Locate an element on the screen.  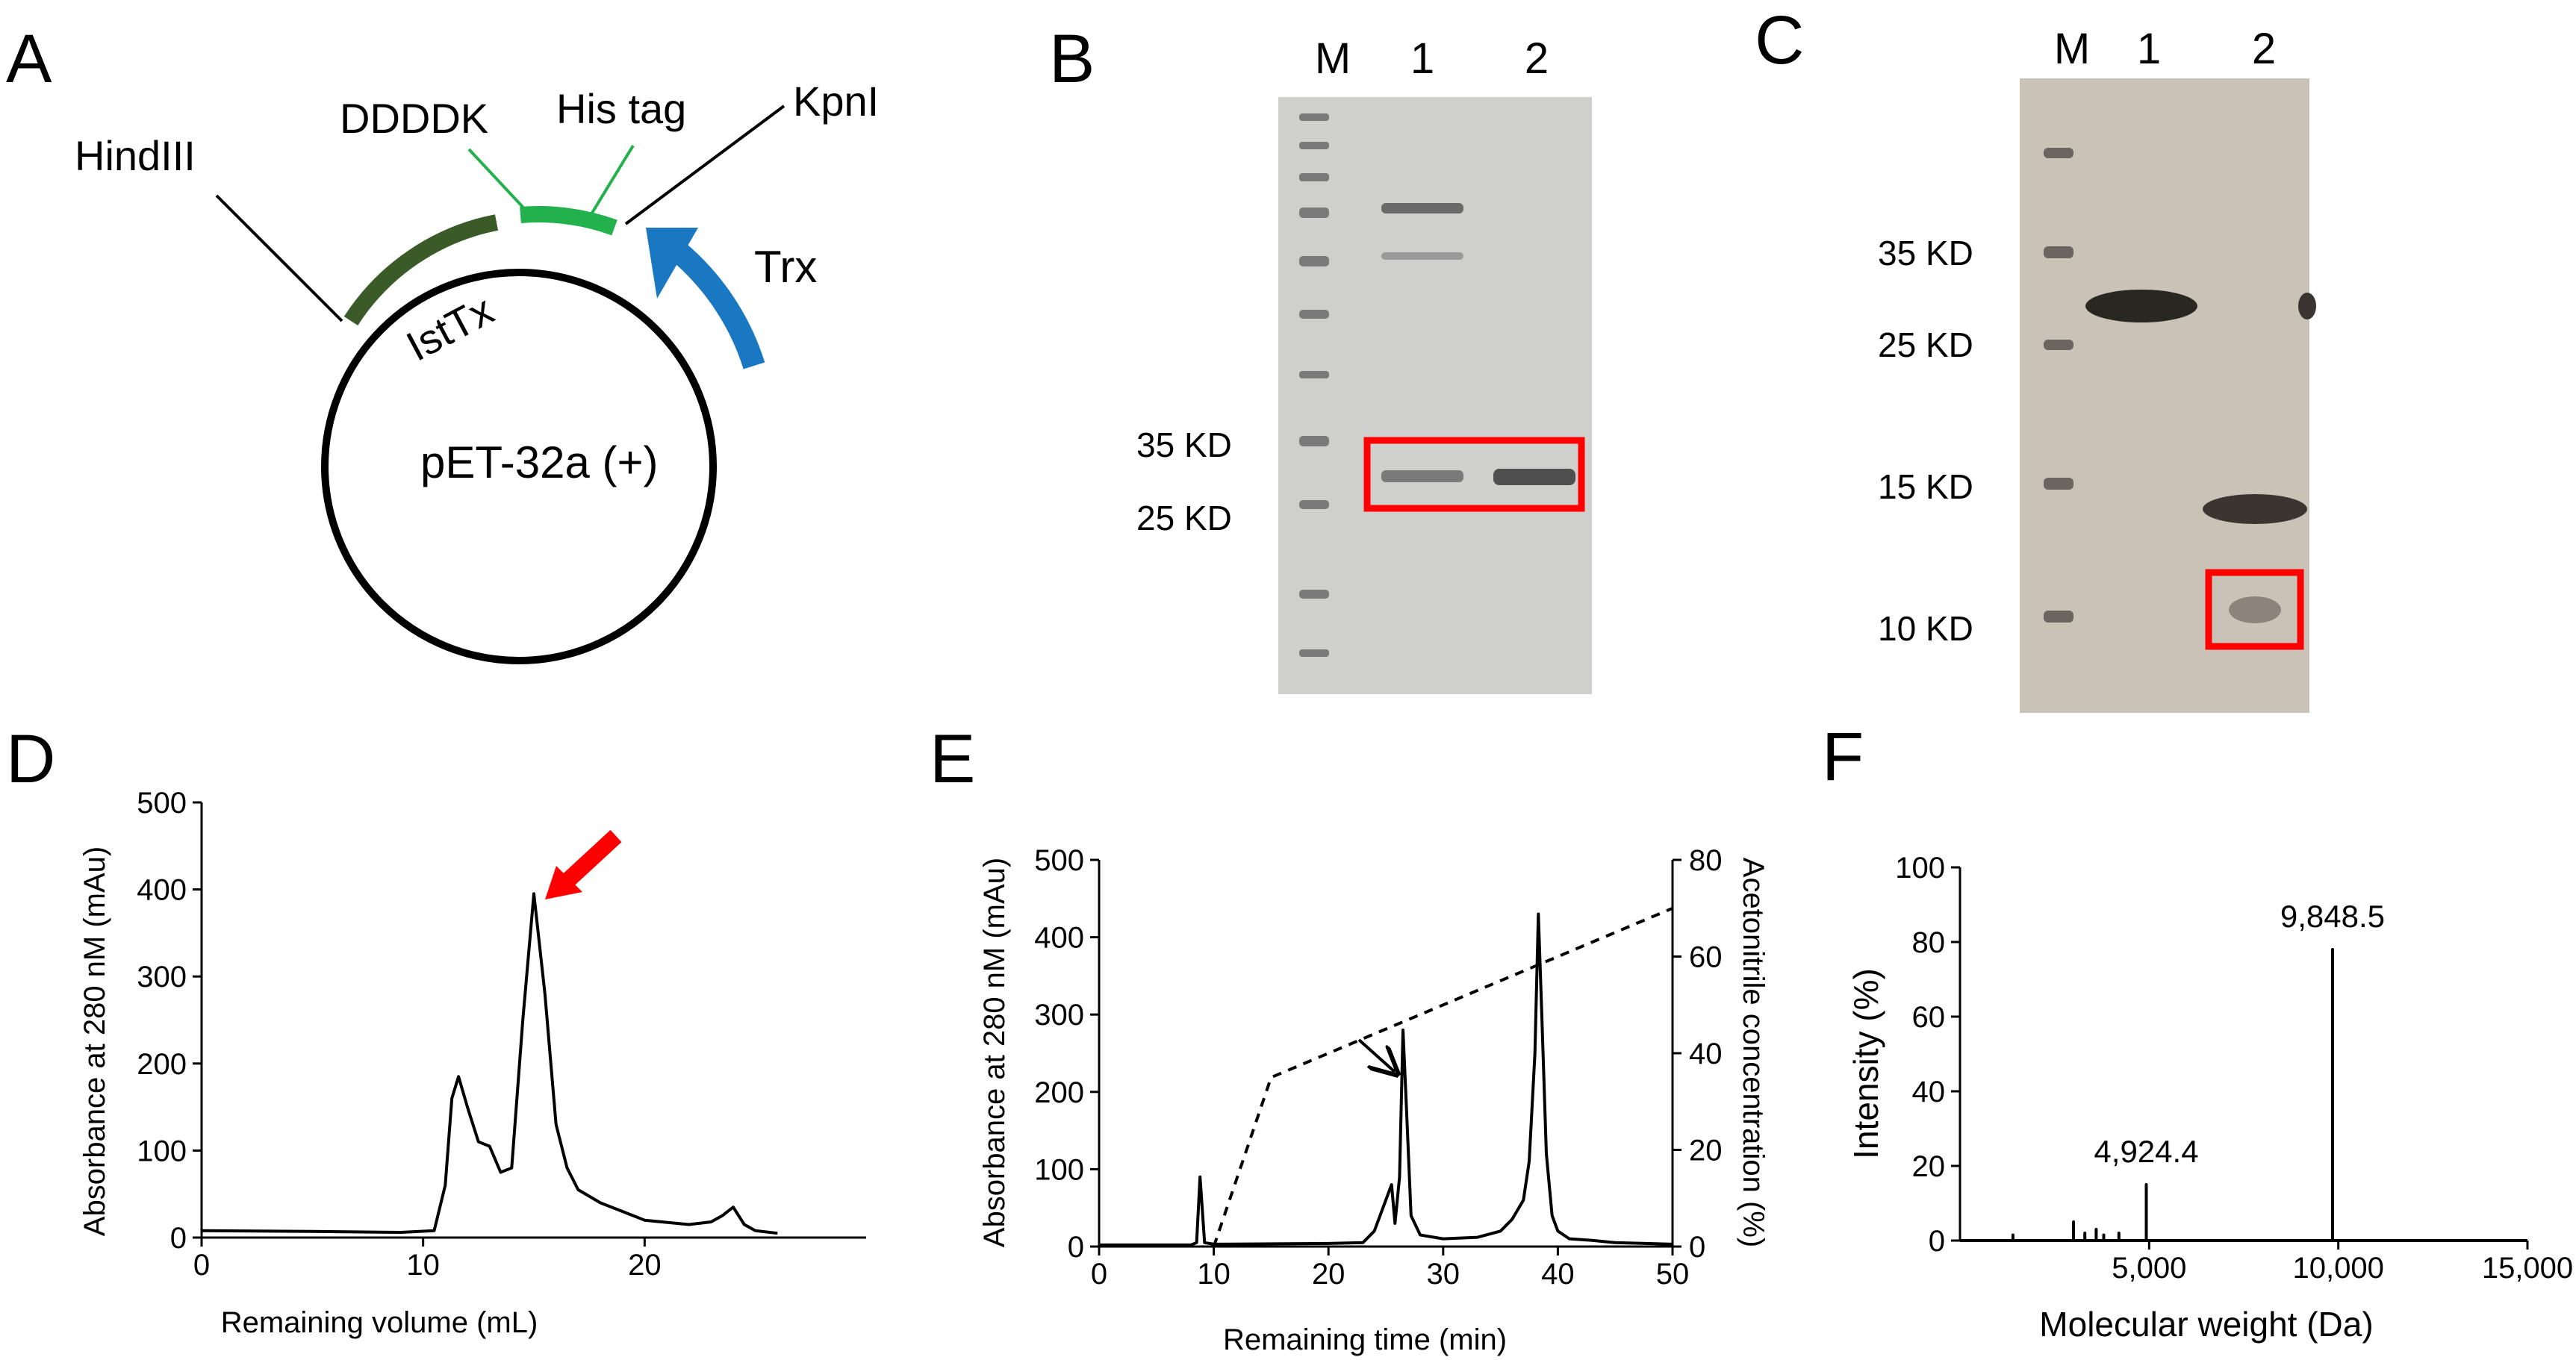
ddddk-label: DDDDK is located at coordinates (414, 118).